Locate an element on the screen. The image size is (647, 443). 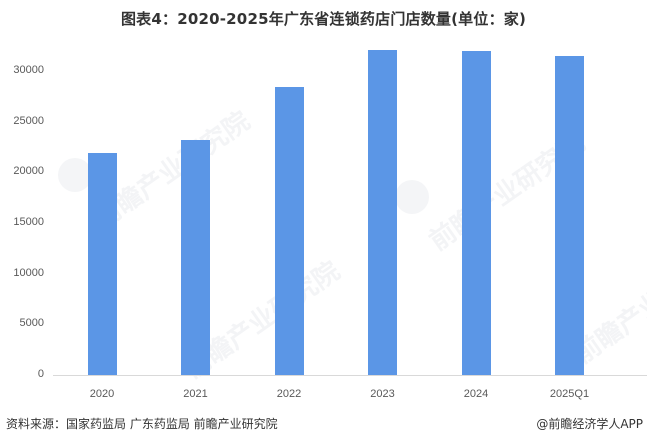
y-tick-label: 0 is located at coordinates (40, 374).